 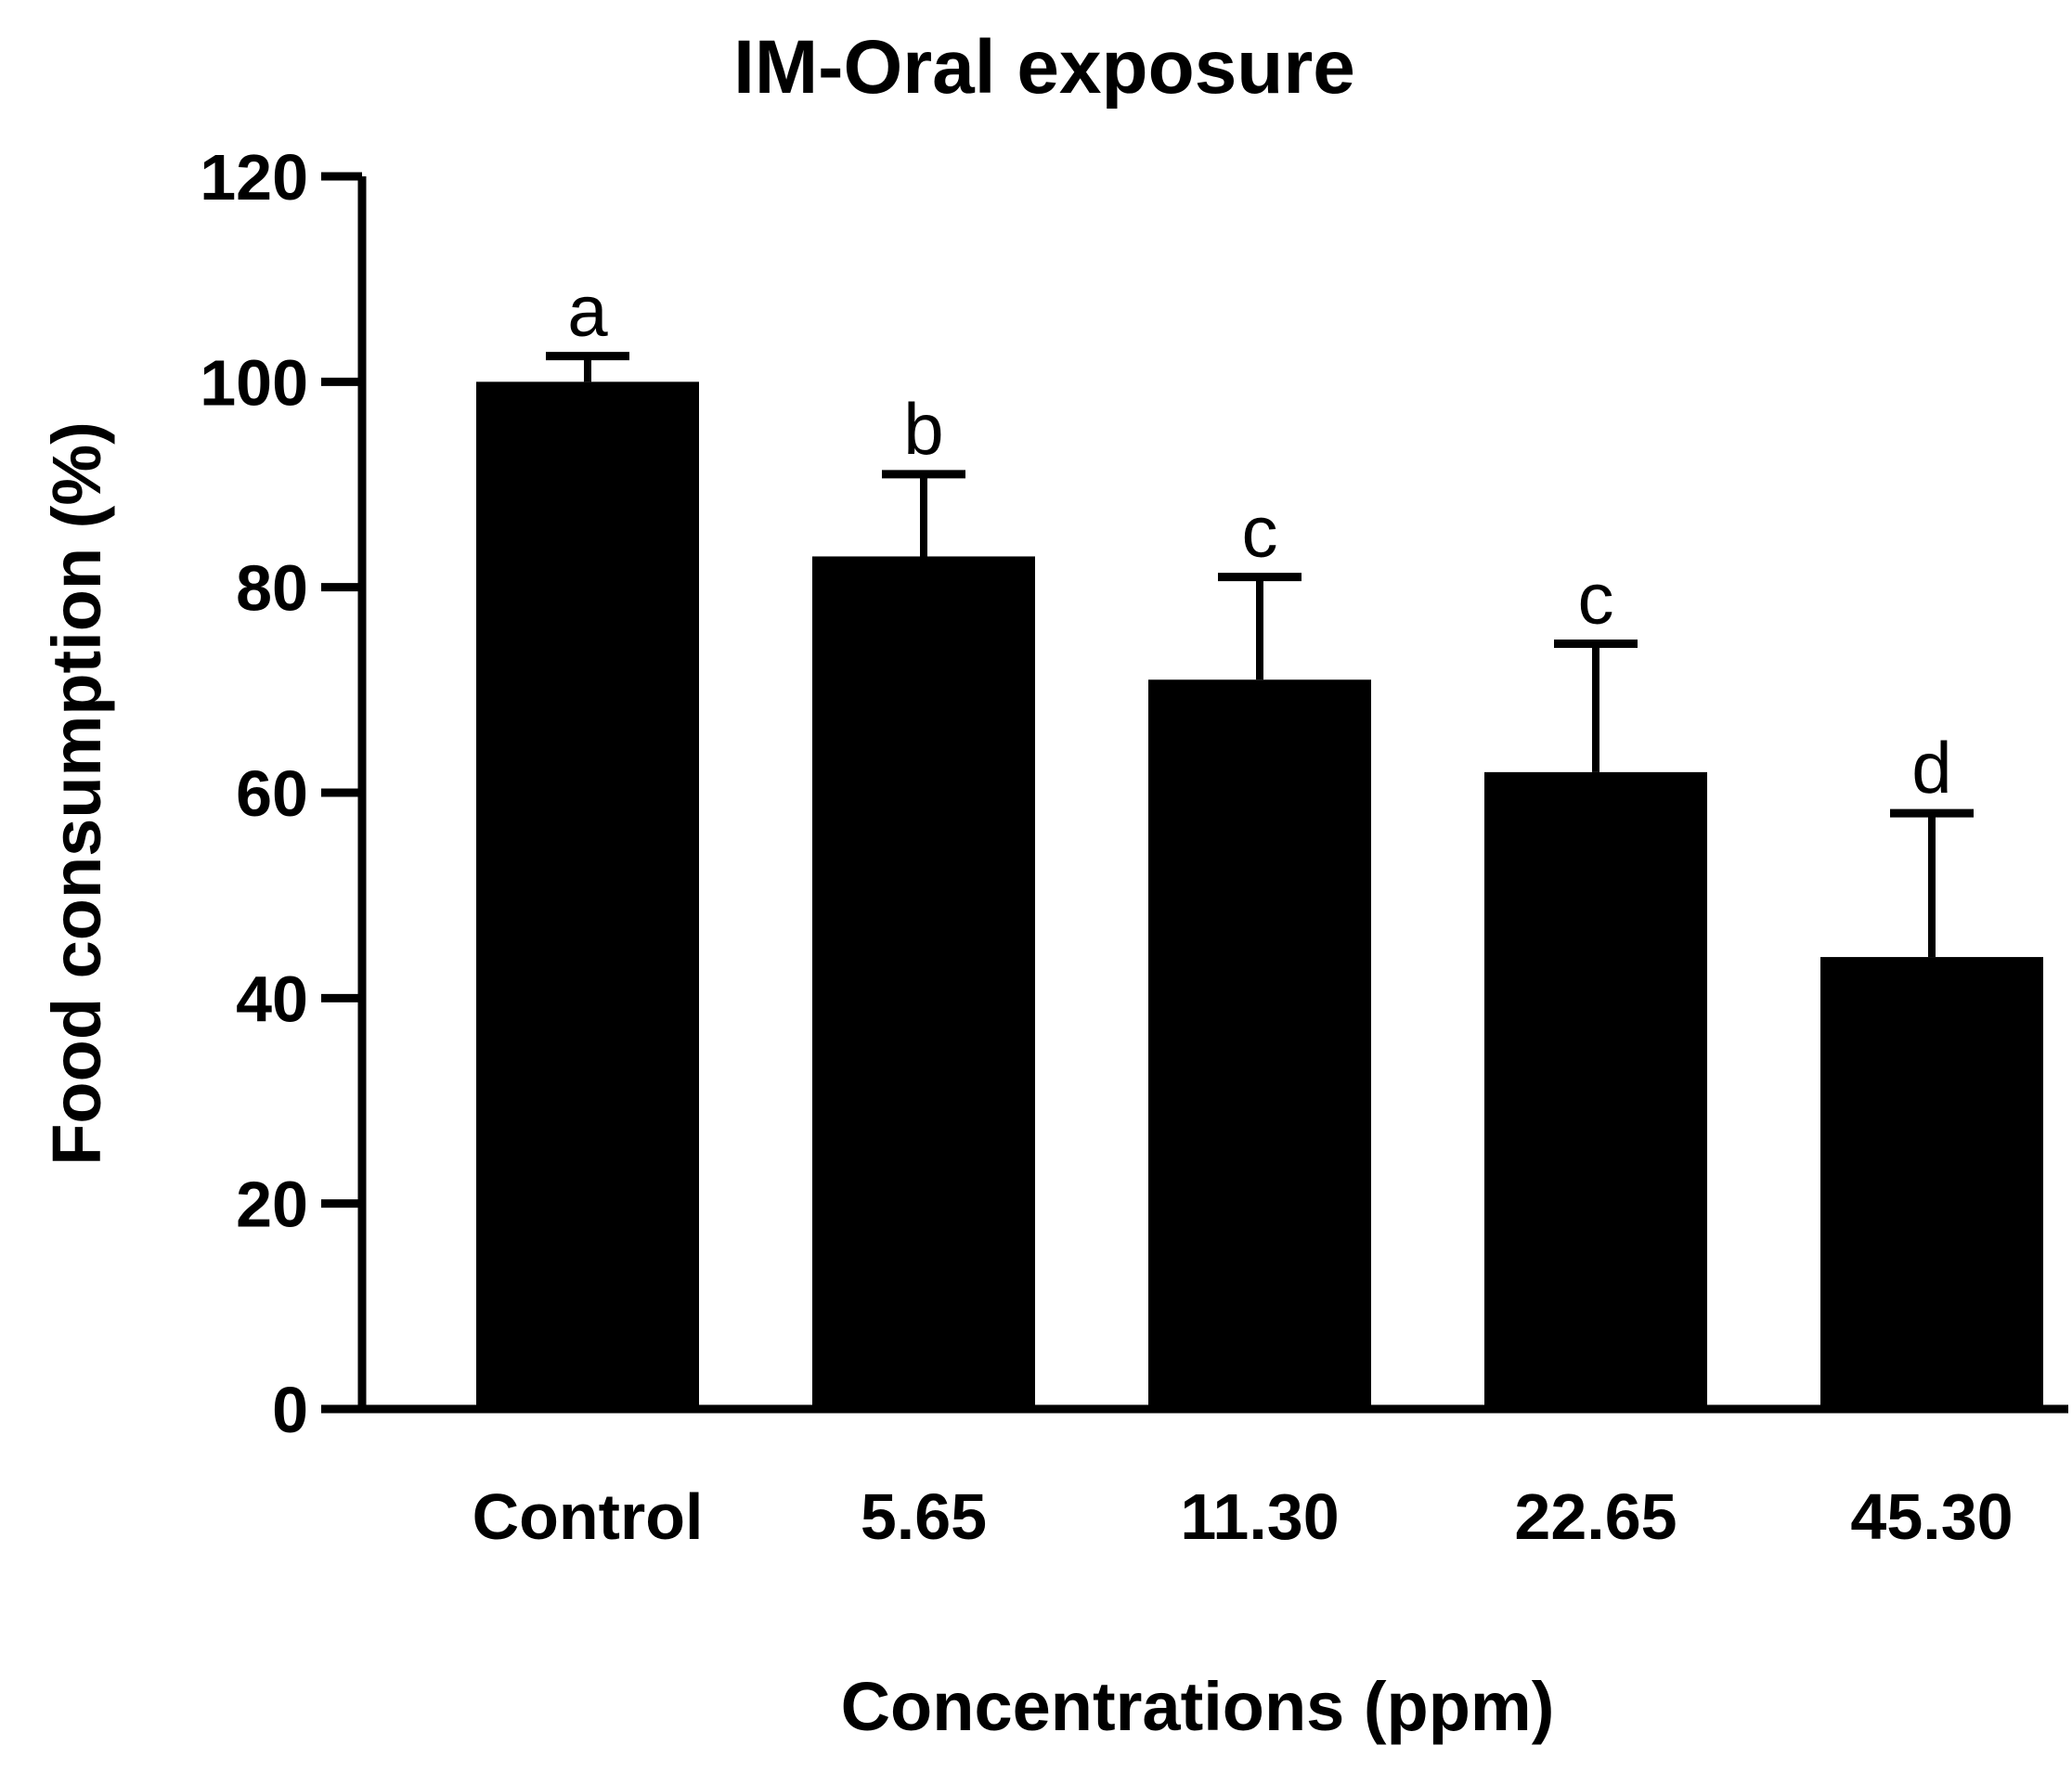 What do you see at coordinates (272, 793) in the screenshot?
I see `y-tick-label: 60` at bounding box center [272, 793].